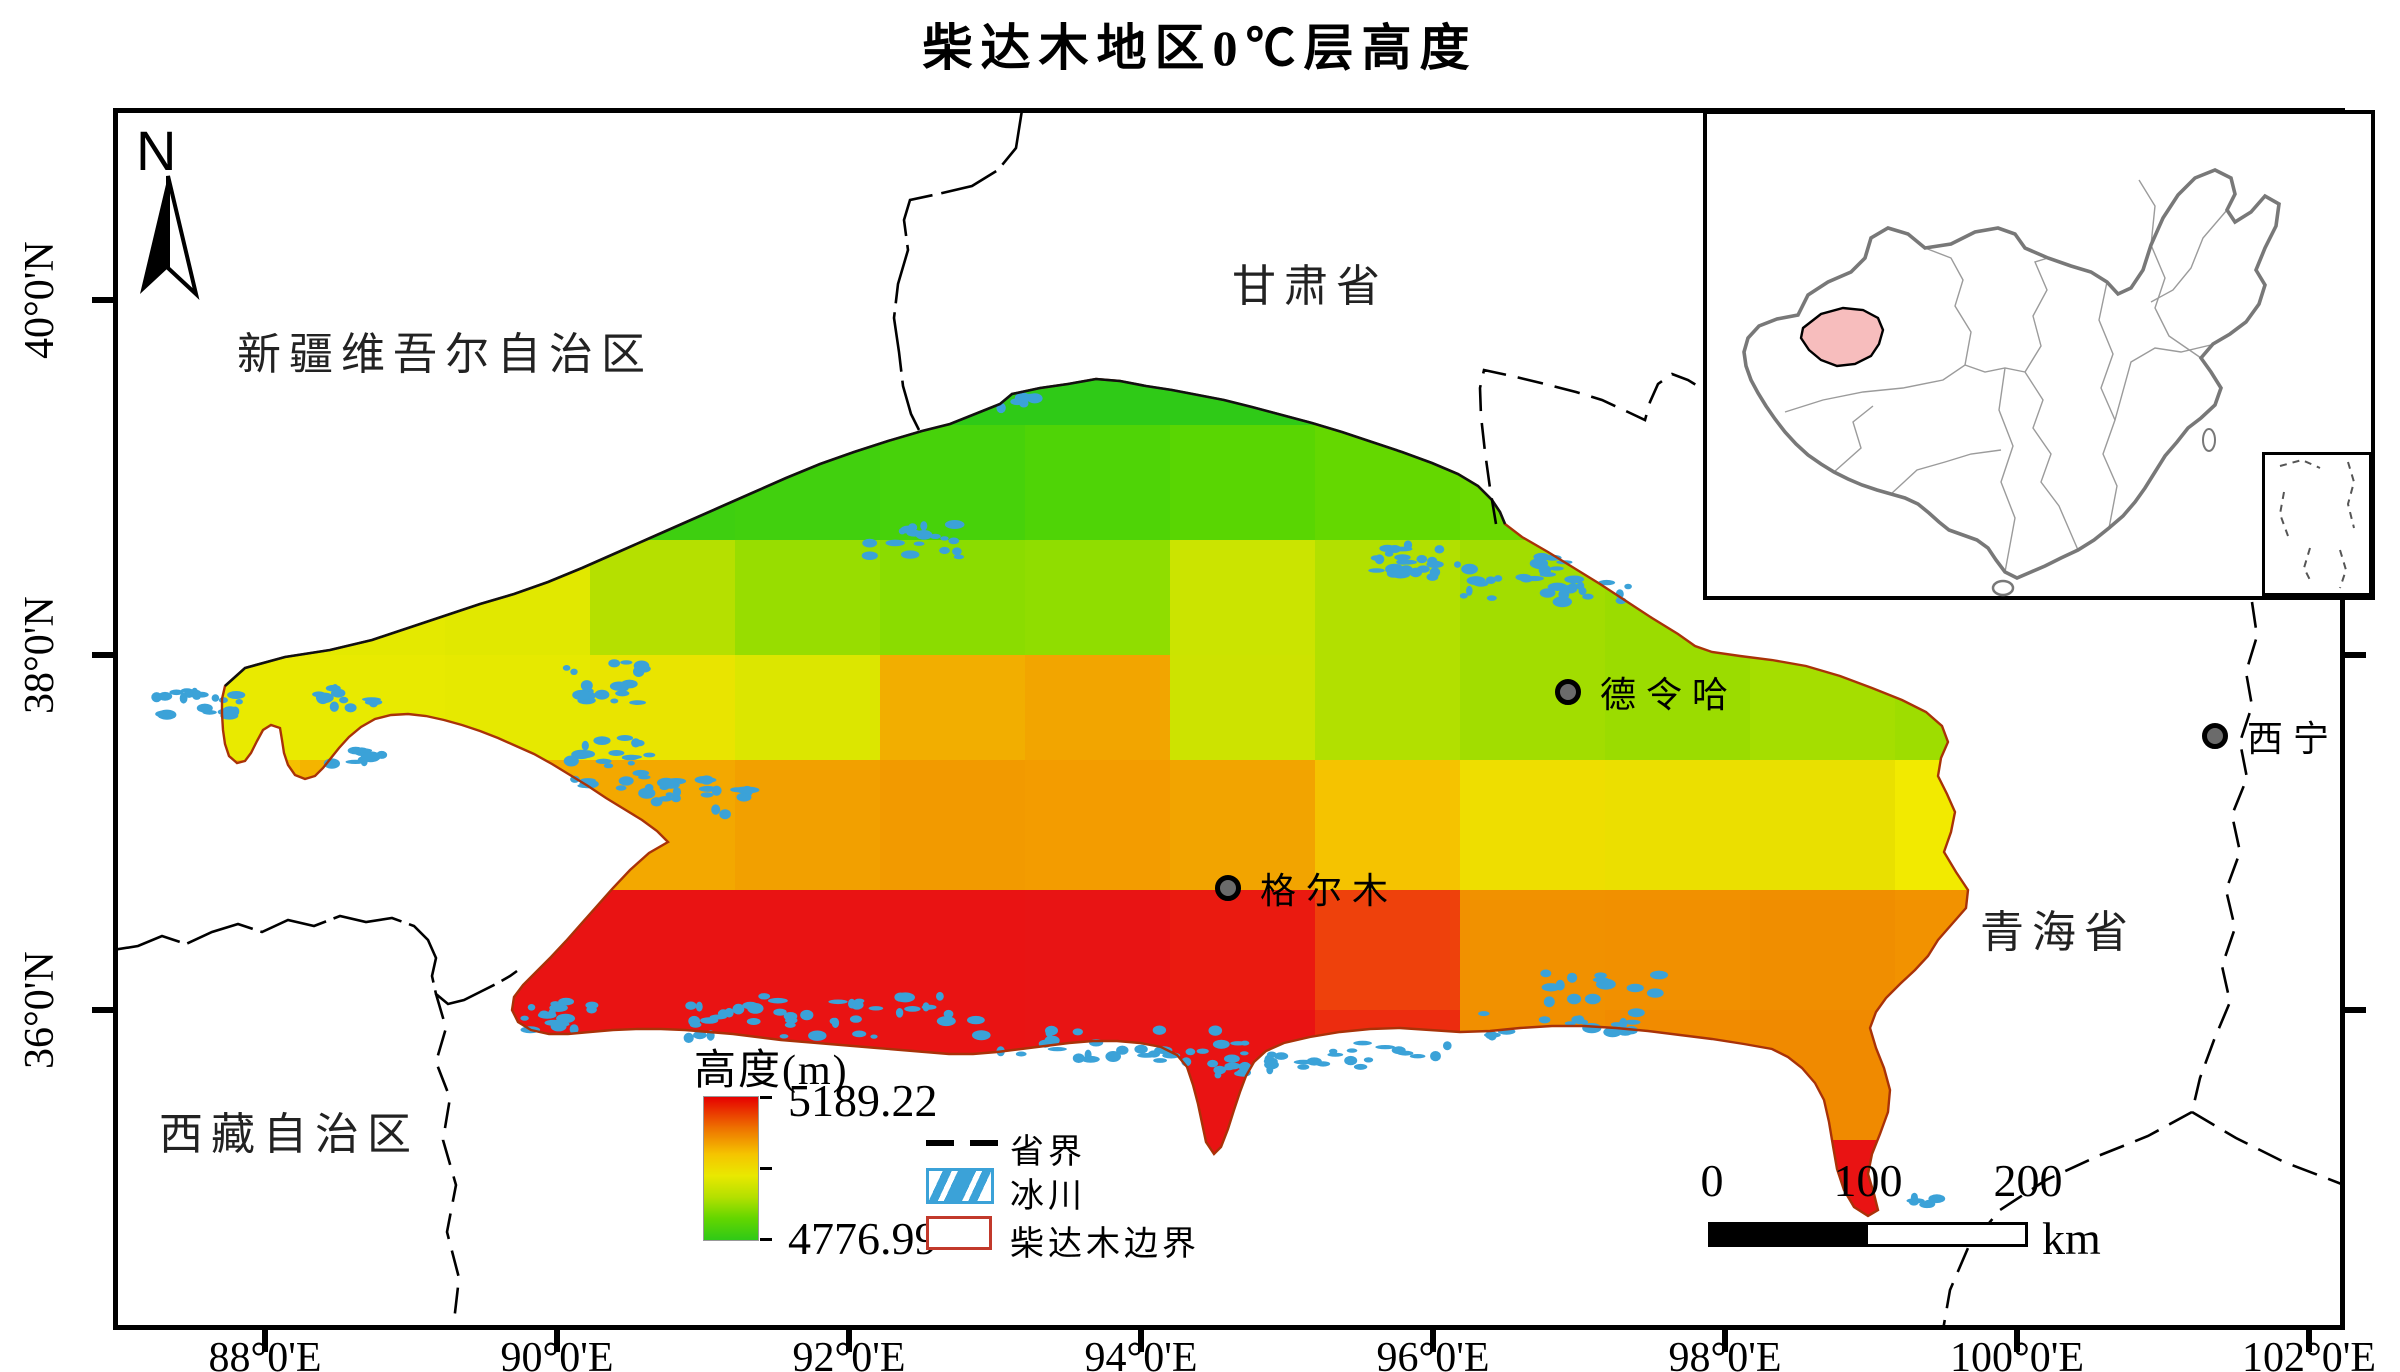 The image size is (2400, 1372). What do you see at coordinates (1310, 286) in the screenshot?
I see `region-label: 甘肃省` at bounding box center [1310, 286].